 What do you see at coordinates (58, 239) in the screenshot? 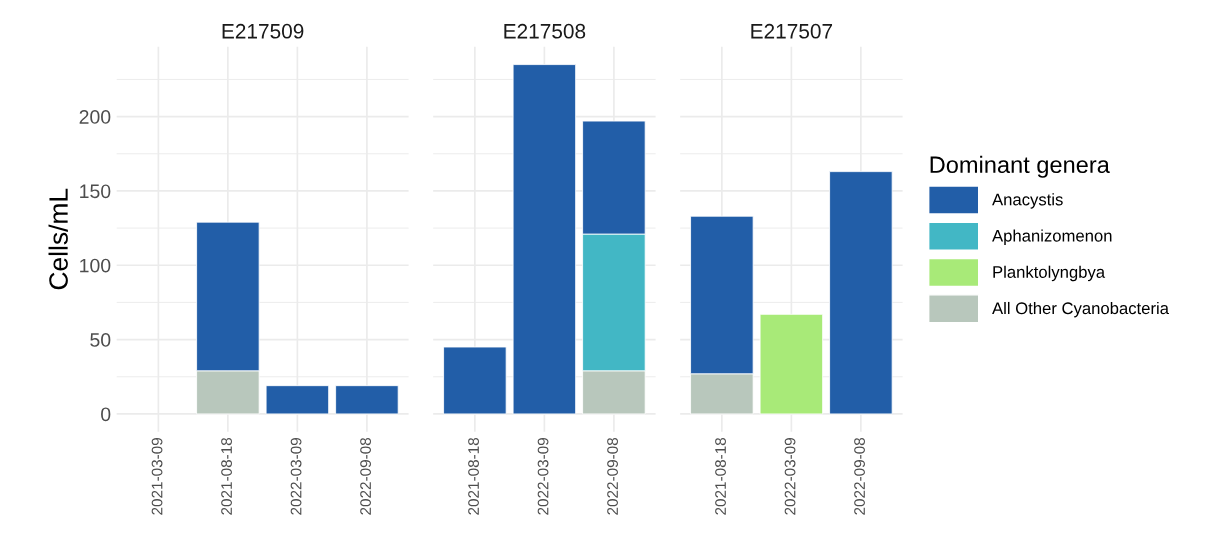
I see `y-axis-title: Cells/mL` at bounding box center [58, 239].